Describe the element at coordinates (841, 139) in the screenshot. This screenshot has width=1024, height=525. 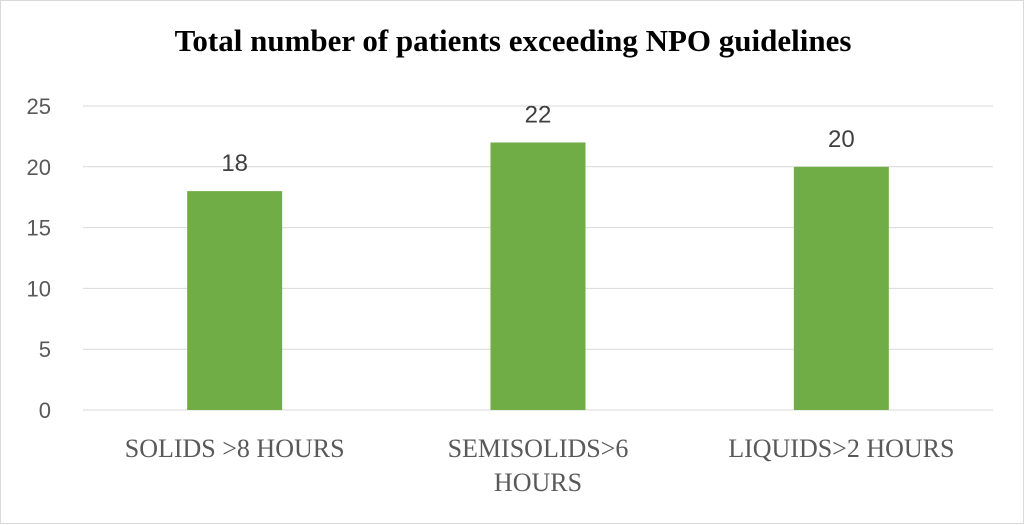
I see `data-label: 20` at that location.